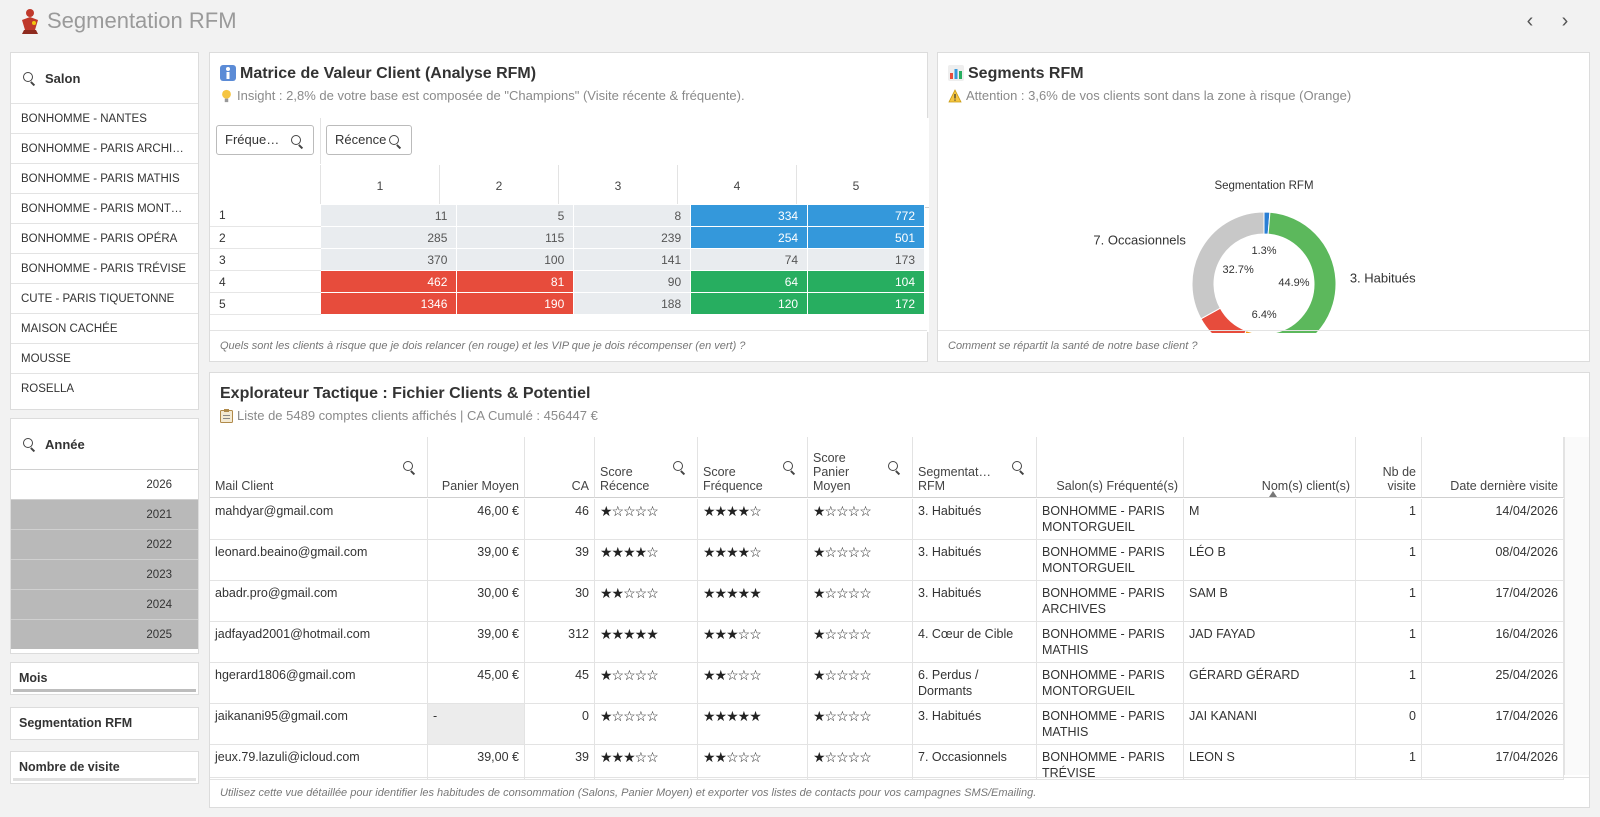 Image resolution: width=1600 pixels, height=817 pixels. I want to click on matrix-cell: 104, so click(866, 281).